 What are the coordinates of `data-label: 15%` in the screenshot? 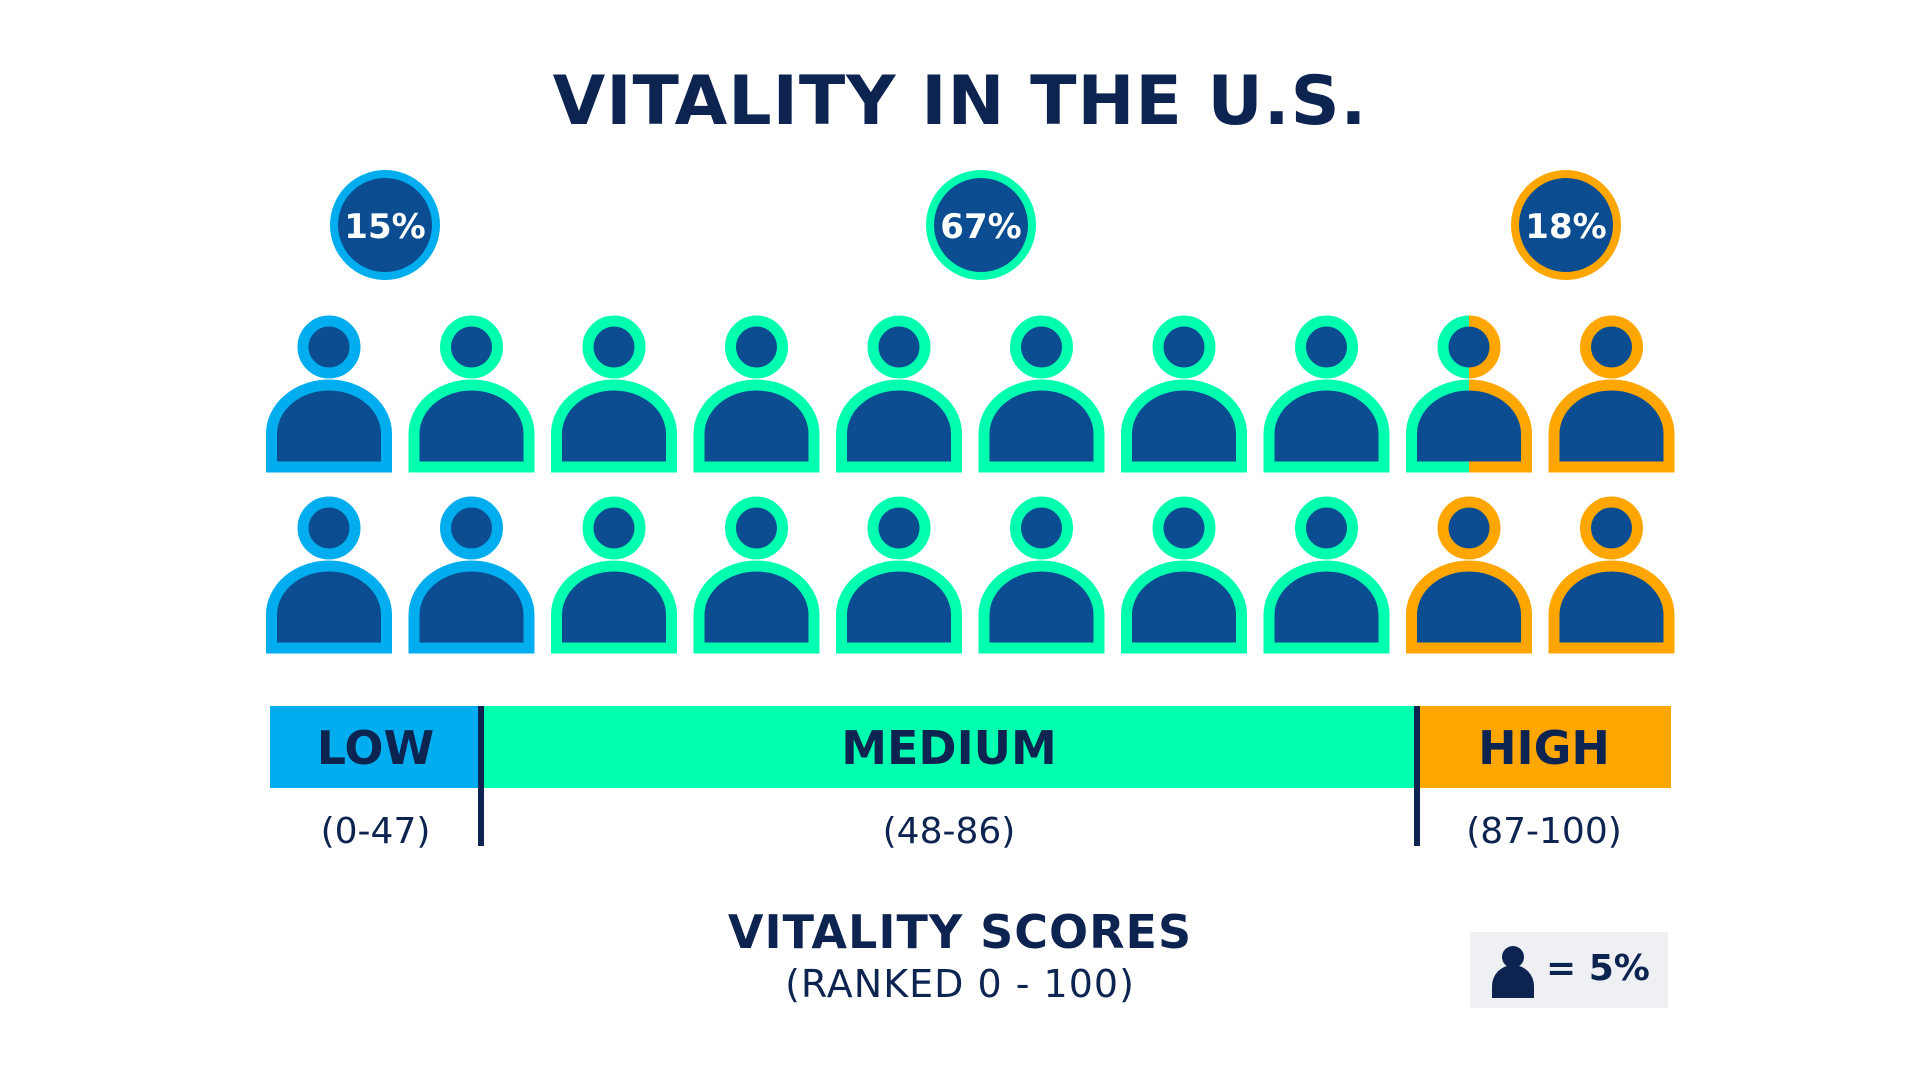 It's located at (384, 227).